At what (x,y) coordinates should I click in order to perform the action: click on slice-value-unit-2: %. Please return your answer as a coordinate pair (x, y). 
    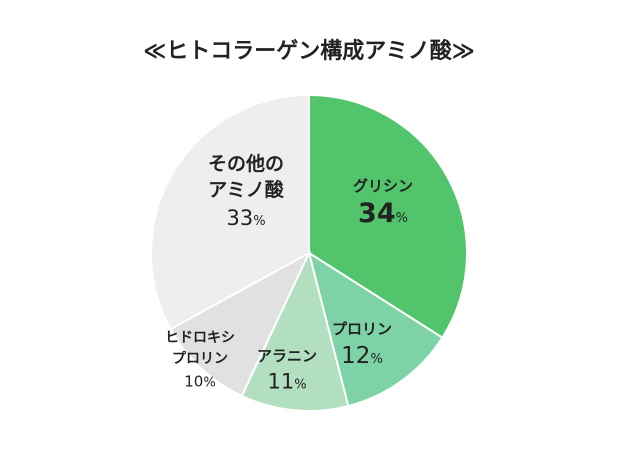
    Looking at the image, I should click on (300, 385).